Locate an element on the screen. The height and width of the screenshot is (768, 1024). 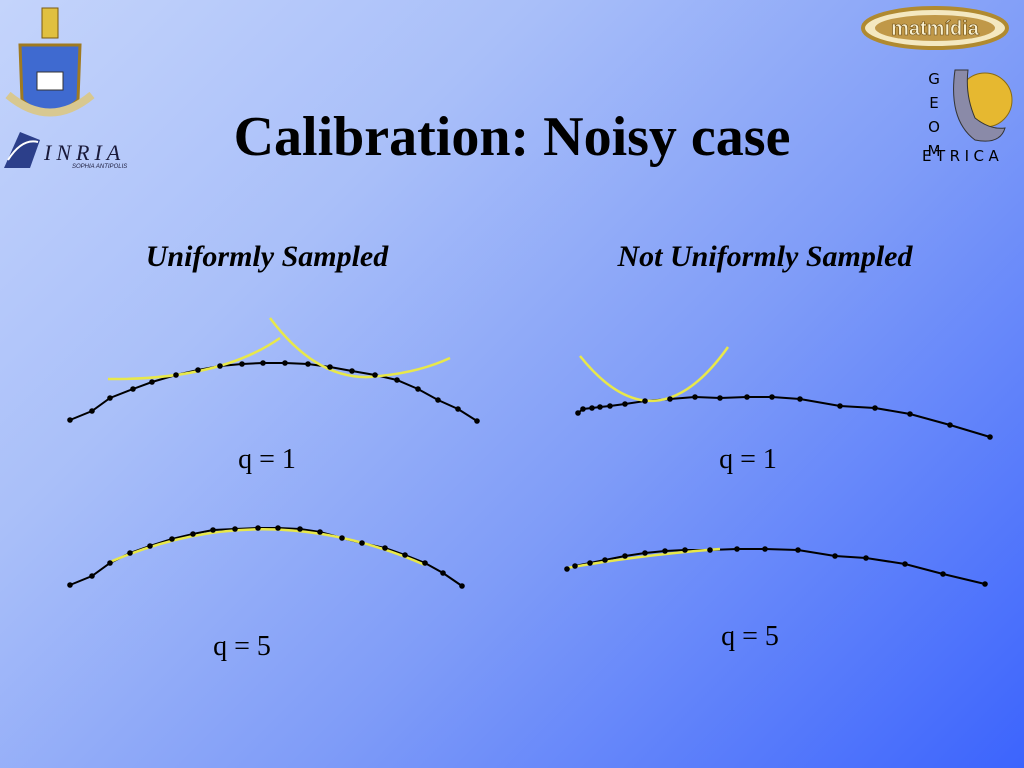
inria-text: INRIA is located at coordinates (84, 152).